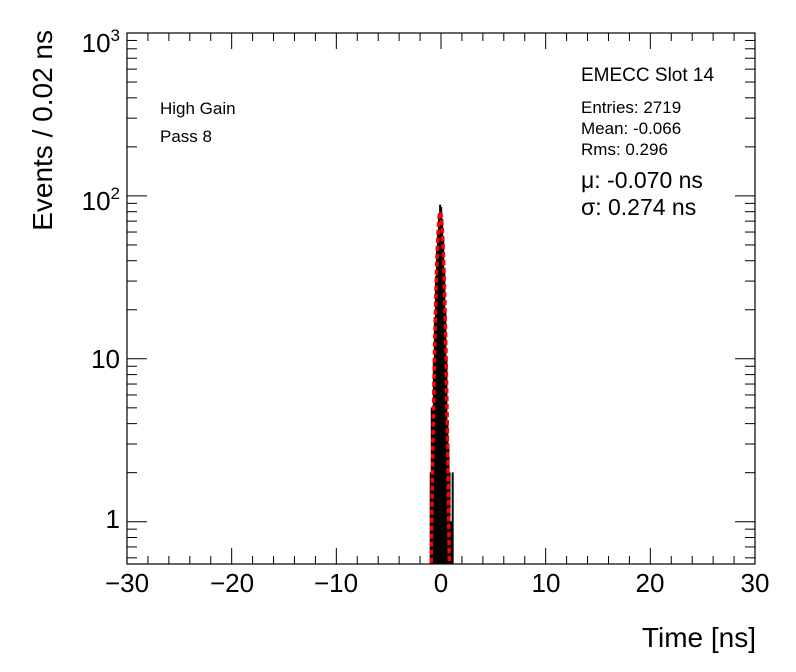 This screenshot has height=672, width=796. I want to click on x-axis-title: Time [ns], so click(699, 637).